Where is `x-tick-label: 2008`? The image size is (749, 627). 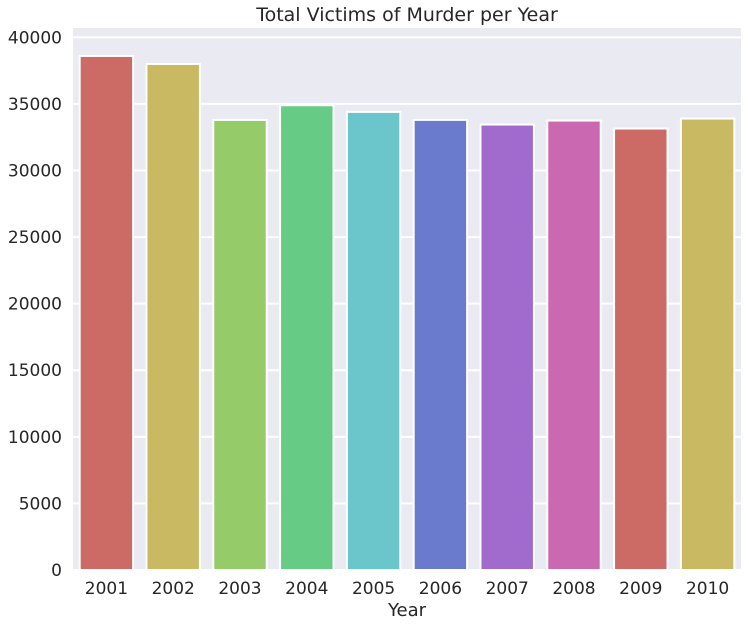 x-tick-label: 2008 is located at coordinates (573, 589).